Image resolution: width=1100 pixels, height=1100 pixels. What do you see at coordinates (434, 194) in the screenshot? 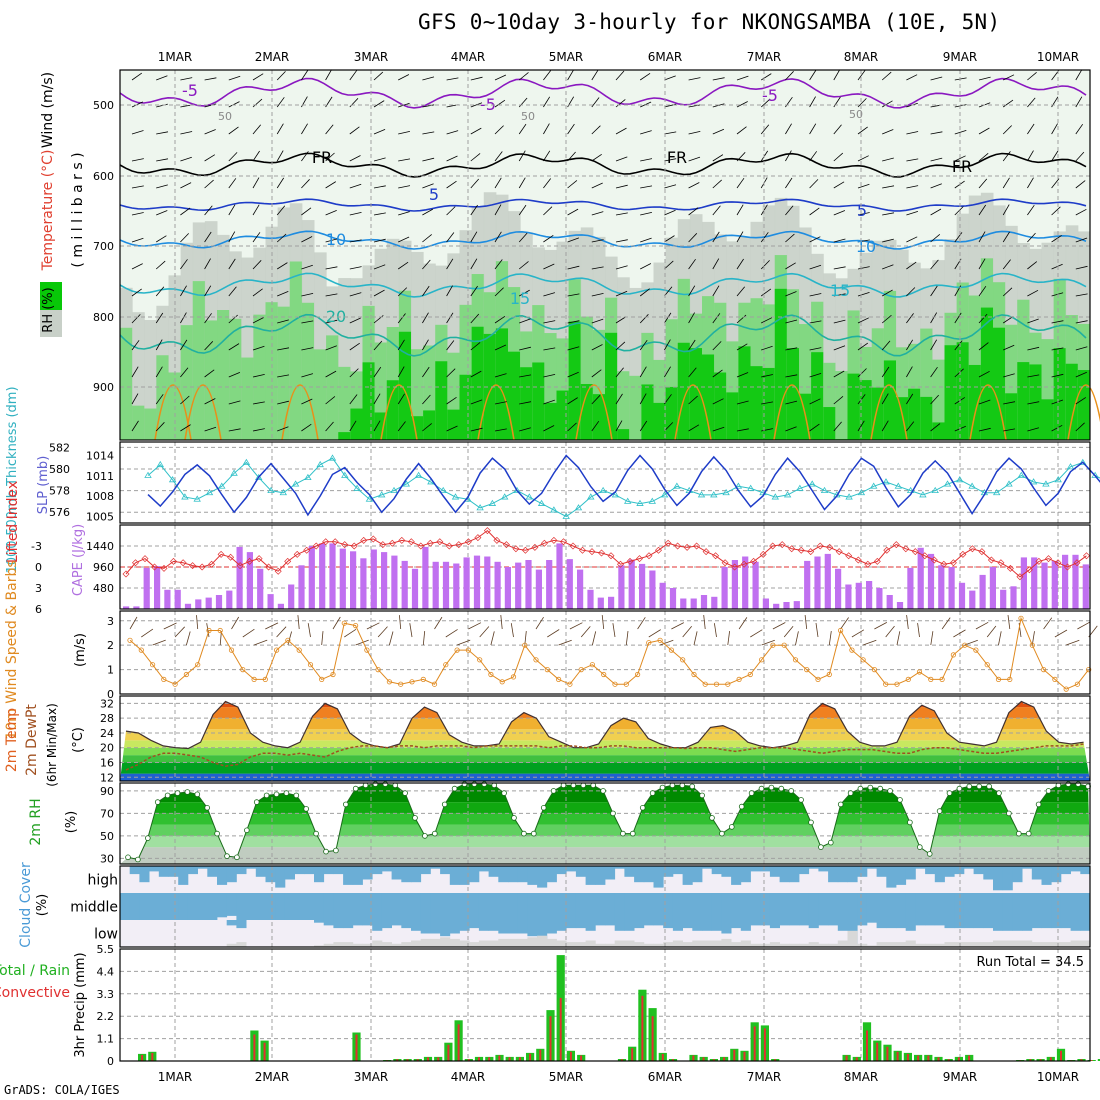
I see `contour-label: 5` at bounding box center [434, 194].